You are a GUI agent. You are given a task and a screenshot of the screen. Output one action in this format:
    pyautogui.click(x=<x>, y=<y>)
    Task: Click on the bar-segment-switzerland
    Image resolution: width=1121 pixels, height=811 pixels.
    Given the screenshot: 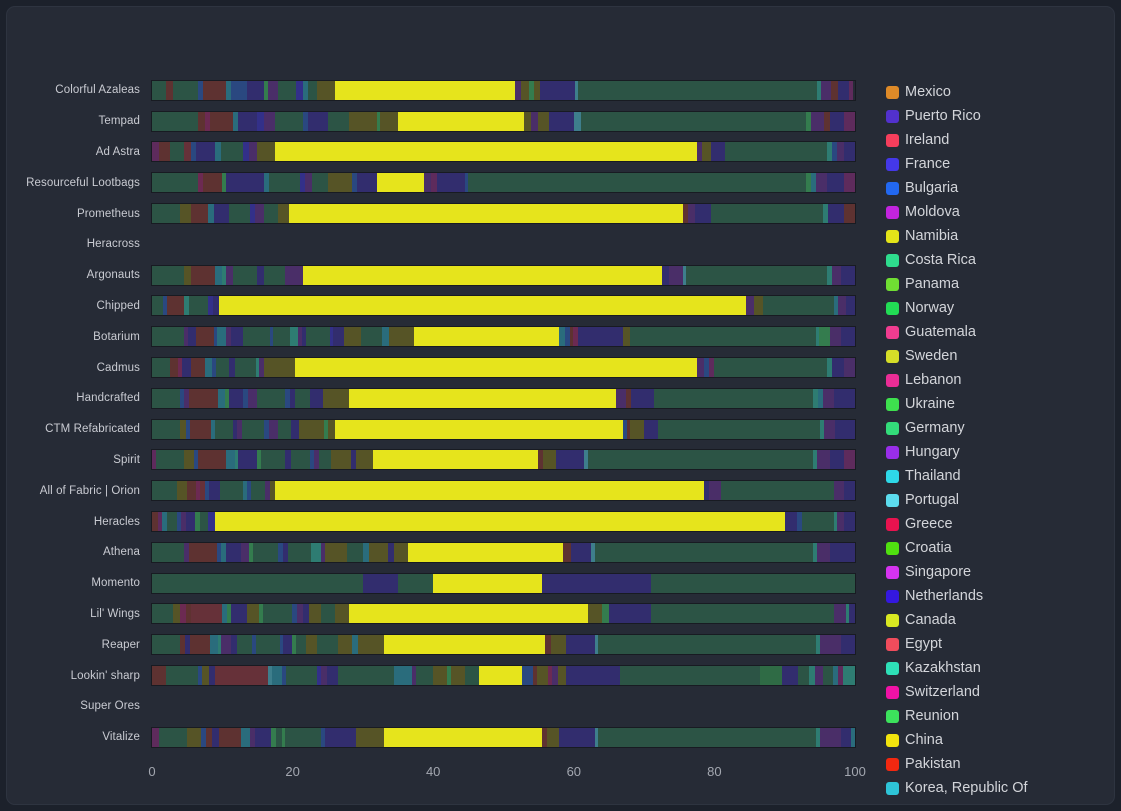 What is the action you would take?
    pyautogui.click(x=711, y=368)
    